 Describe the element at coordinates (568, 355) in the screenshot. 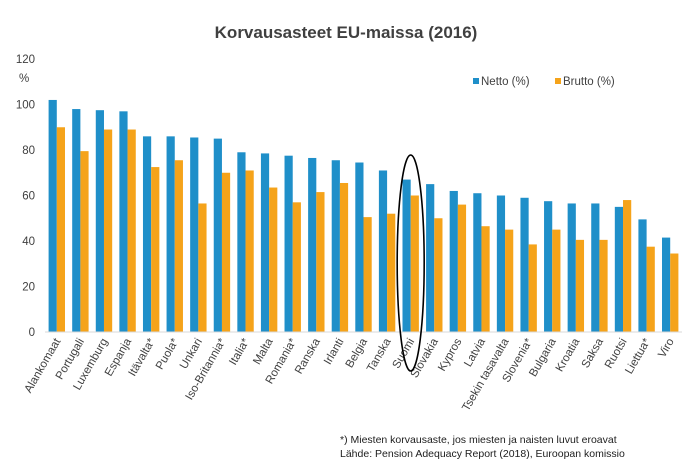

I see `x-category-label: Kroatia` at that location.